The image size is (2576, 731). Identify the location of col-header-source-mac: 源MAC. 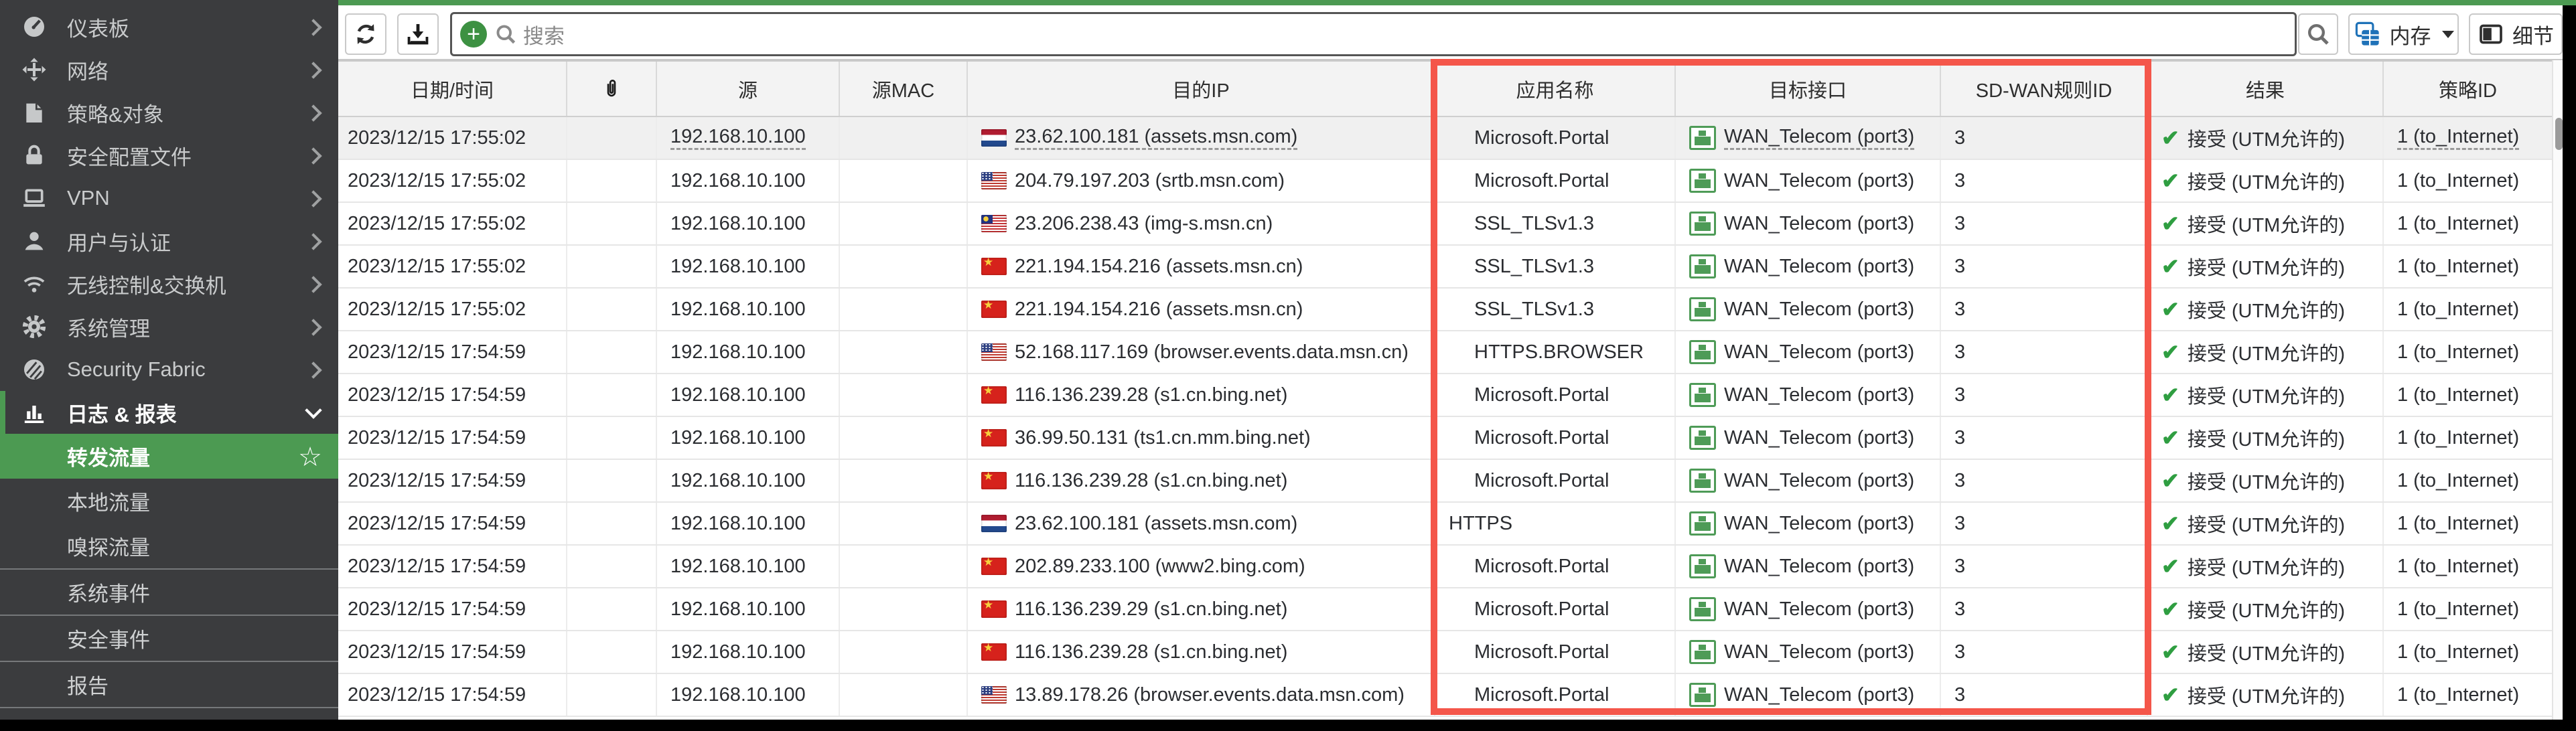
(904, 89).